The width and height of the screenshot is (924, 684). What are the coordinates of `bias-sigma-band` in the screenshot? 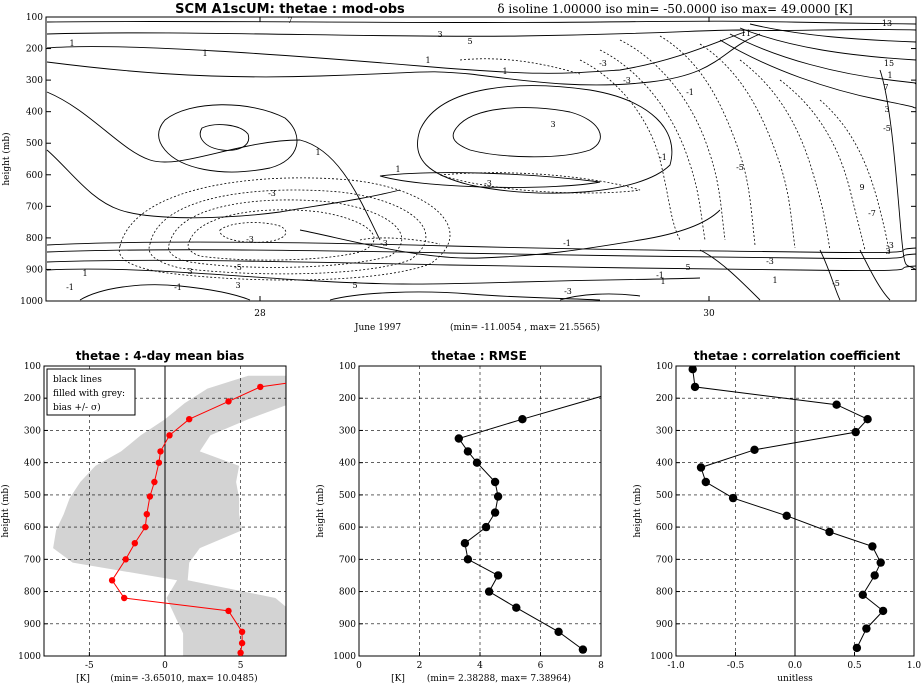 It's located at (169, 515).